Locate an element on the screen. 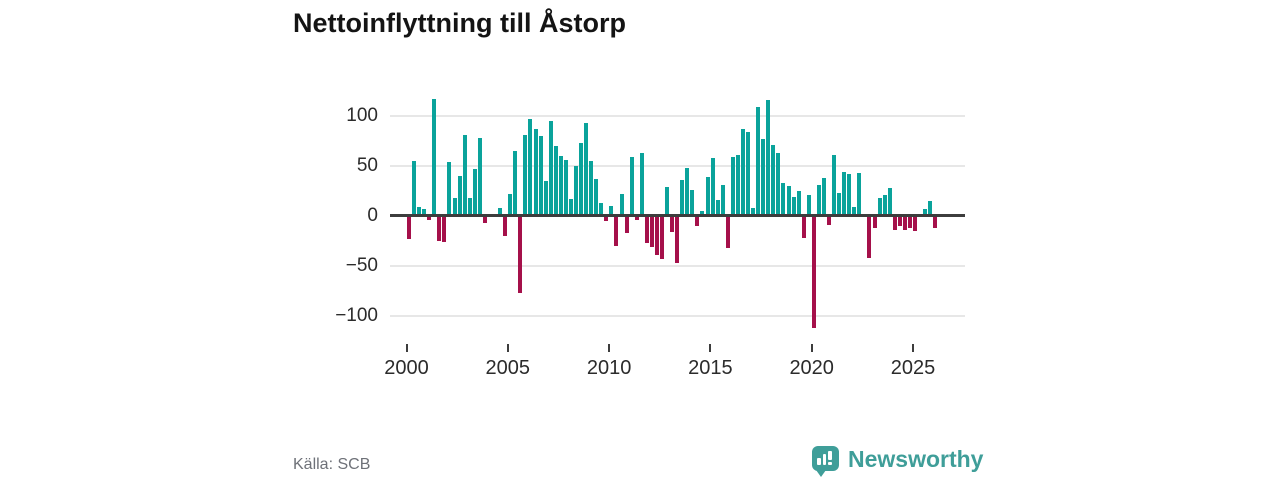 The width and height of the screenshot is (1280, 480). bar-q68 is located at coordinates (753, 211).